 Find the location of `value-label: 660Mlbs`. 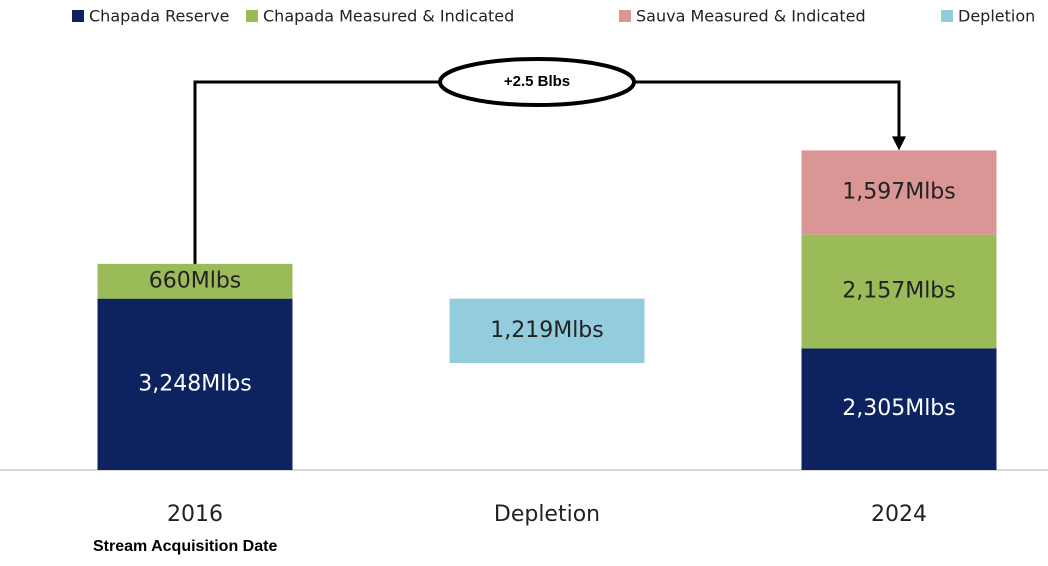

value-label: 660Mlbs is located at coordinates (195, 280).